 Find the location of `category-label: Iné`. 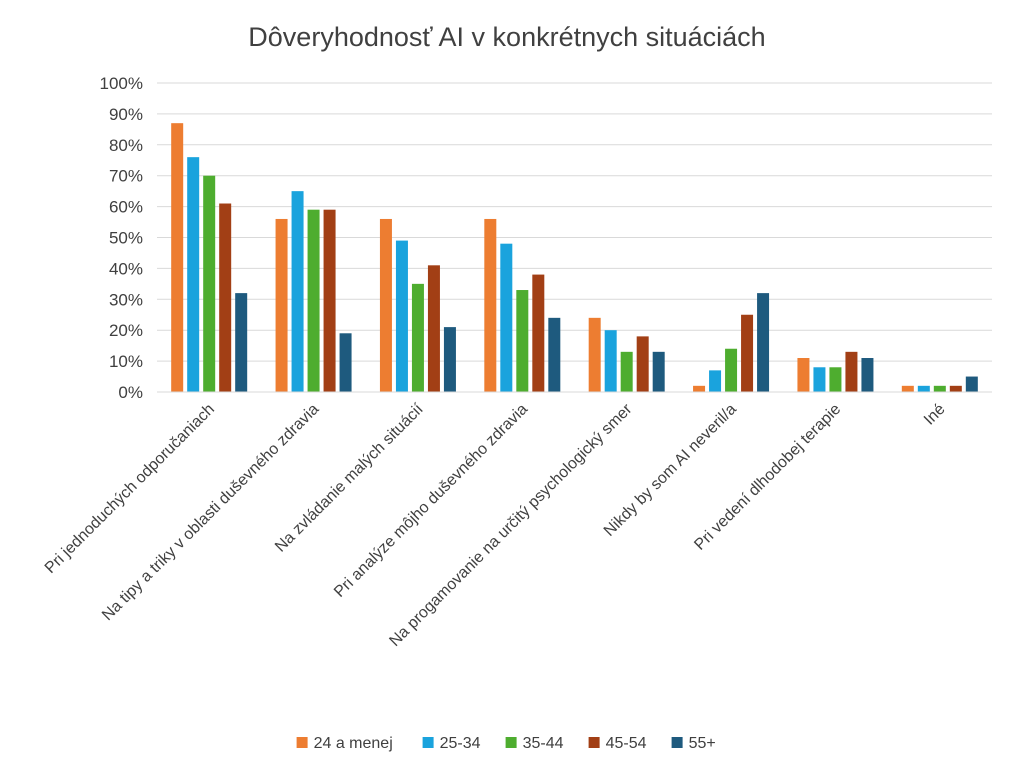

category-label: Iné is located at coordinates (935, 415).